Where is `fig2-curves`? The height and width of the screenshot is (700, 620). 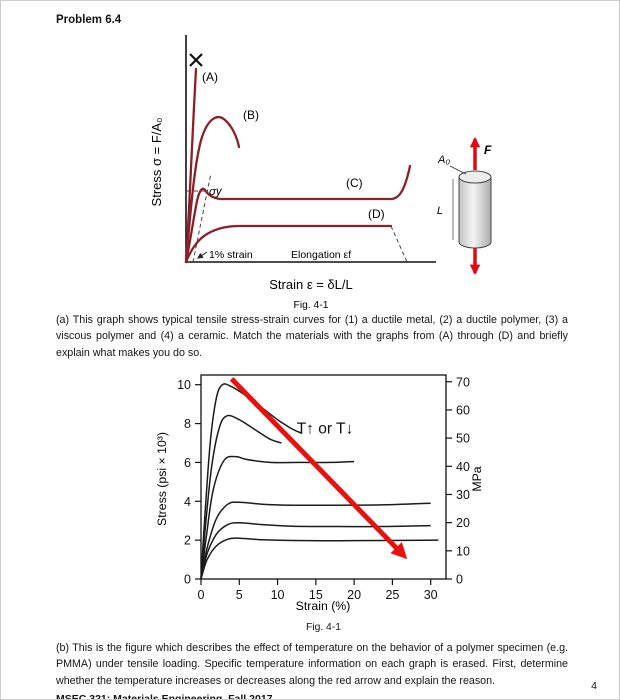
fig2-curves is located at coordinates (319, 481).